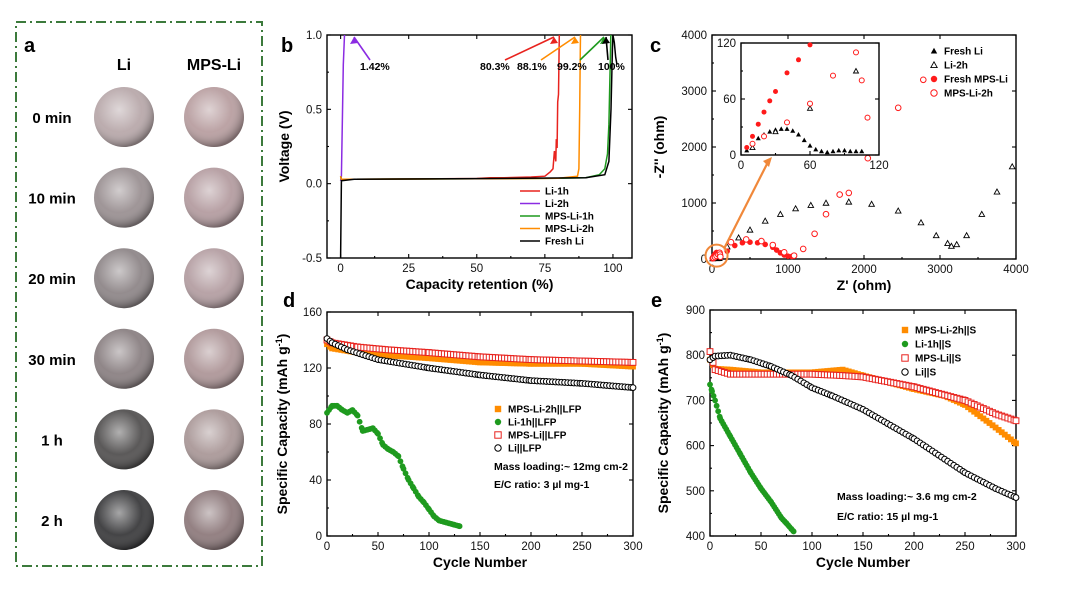  What do you see at coordinates (569, 229) in the screenshot?
I see `legend-entry: MPS-Li-2h` at bounding box center [569, 229].